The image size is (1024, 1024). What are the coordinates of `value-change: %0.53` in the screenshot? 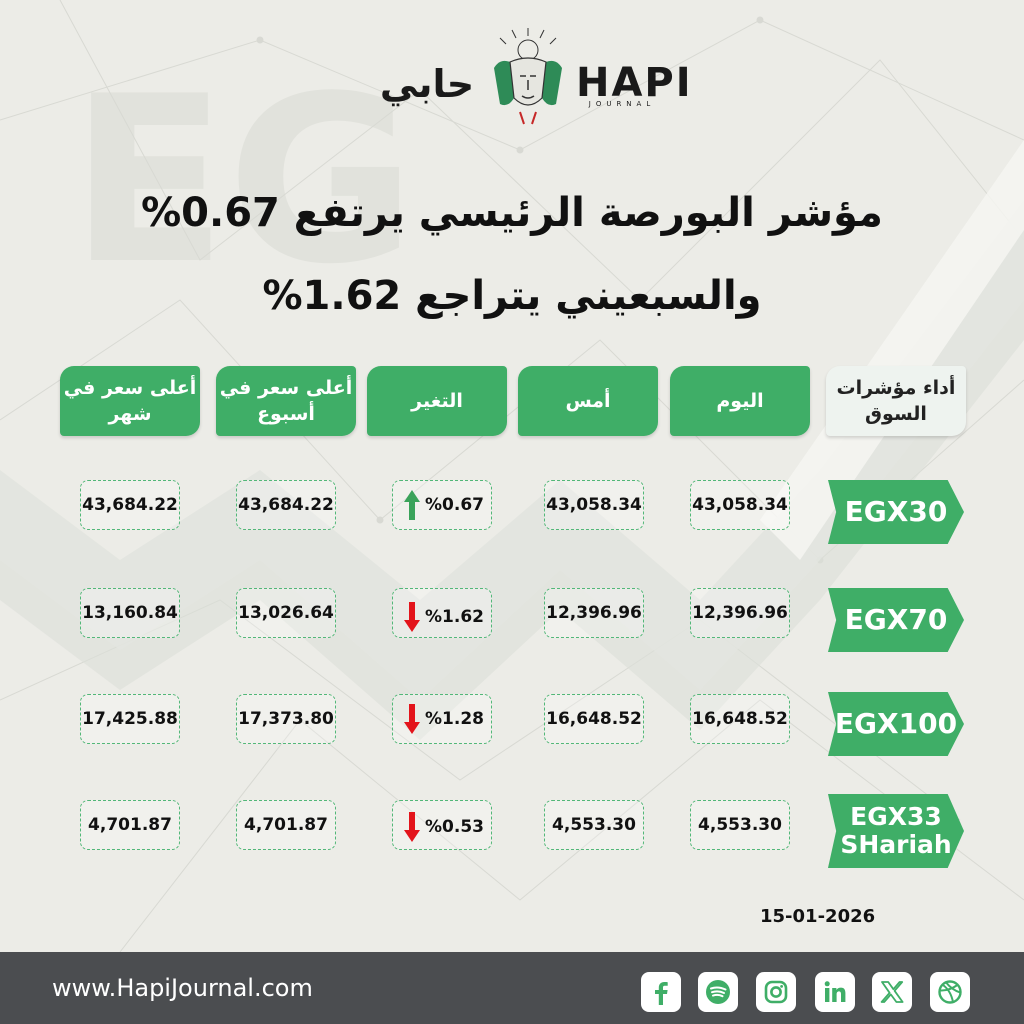 It's located at (454, 827).